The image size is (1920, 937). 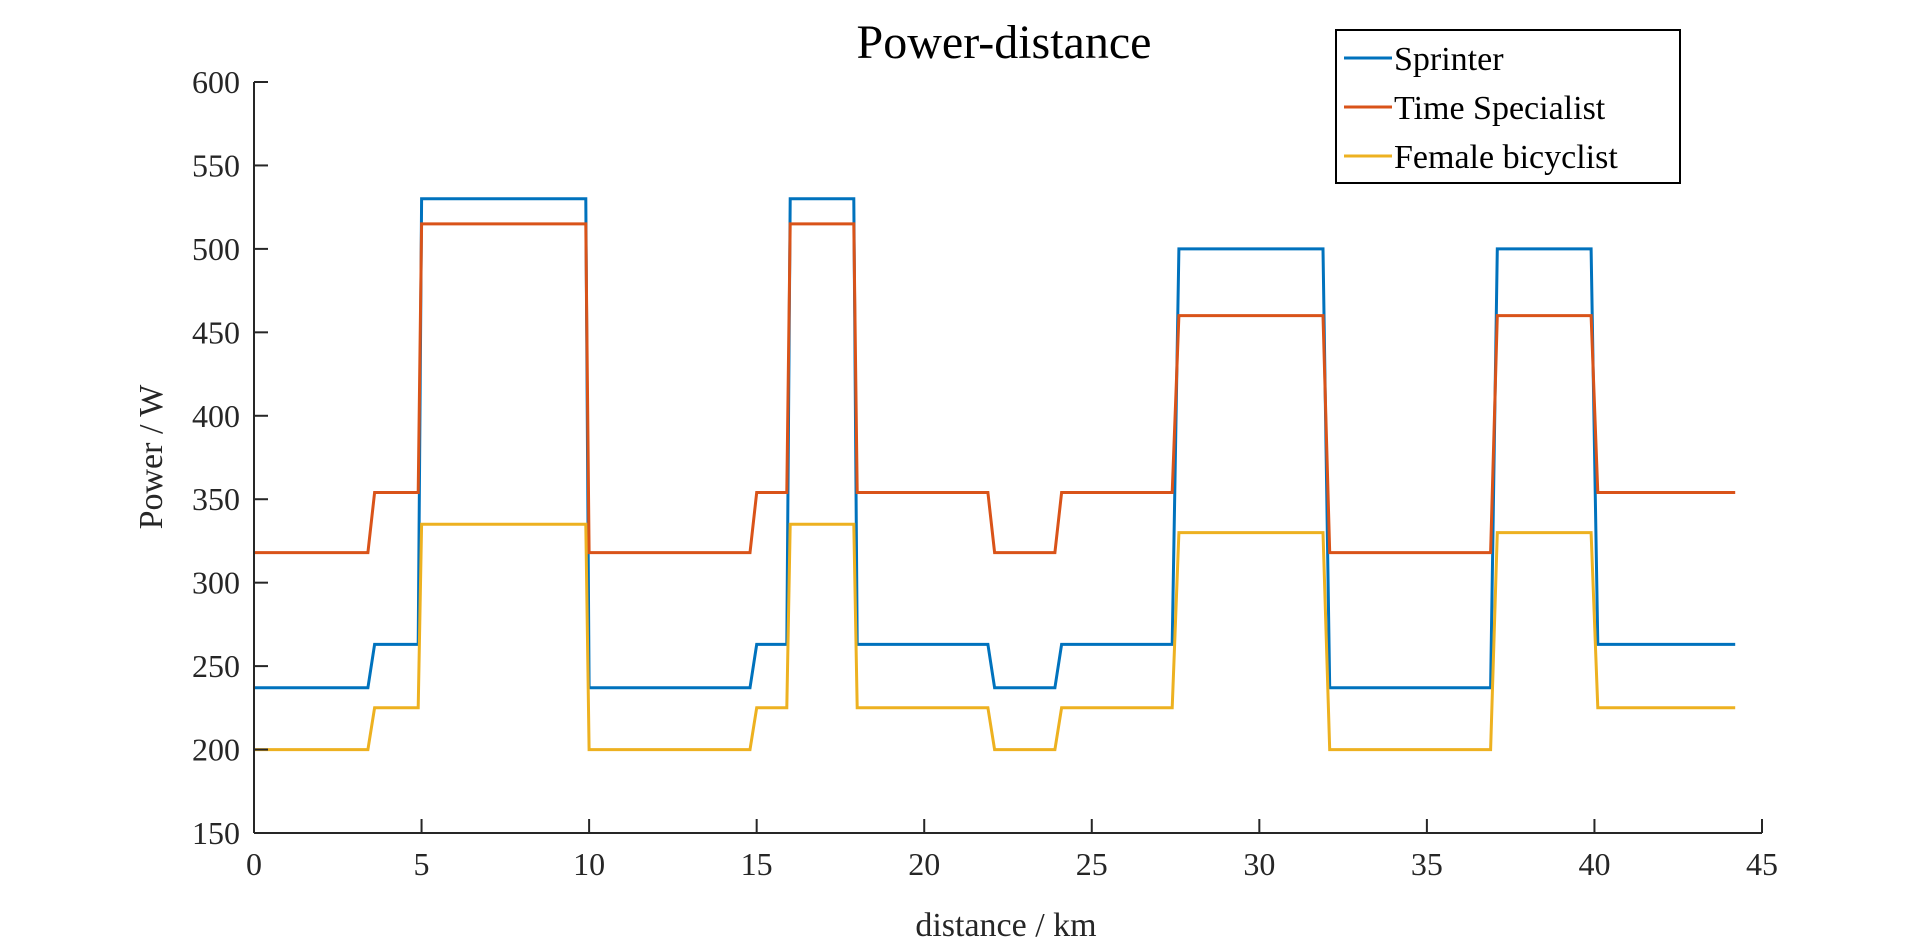 I want to click on x-tick-label: 30, so click(x=1259, y=864).